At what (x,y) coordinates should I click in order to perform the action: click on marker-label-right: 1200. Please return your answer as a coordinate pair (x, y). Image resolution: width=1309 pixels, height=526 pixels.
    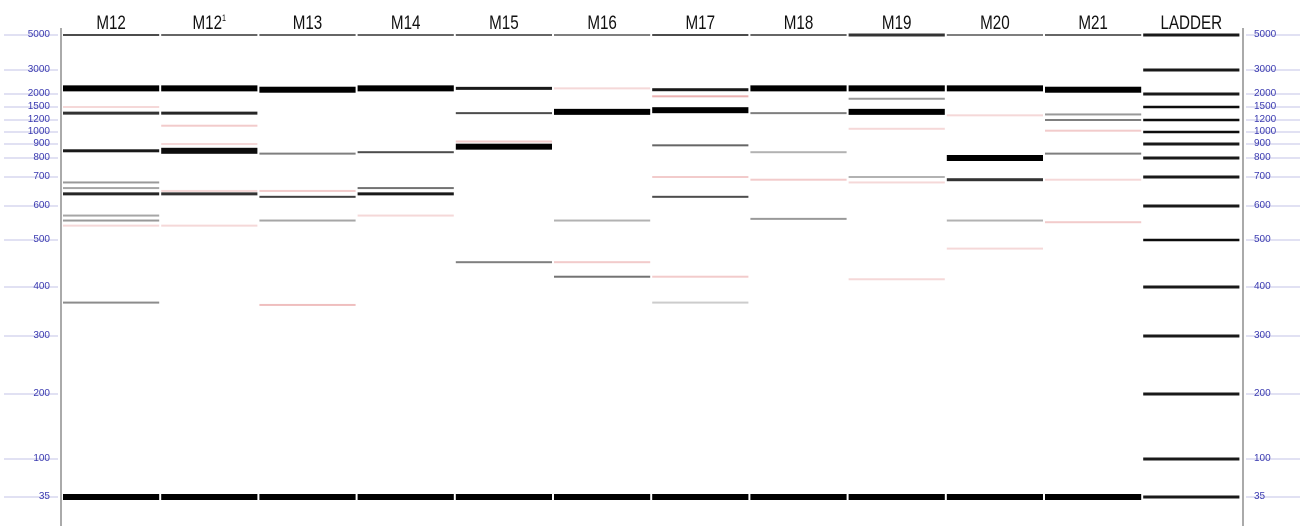
    Looking at the image, I should click on (1265, 119).